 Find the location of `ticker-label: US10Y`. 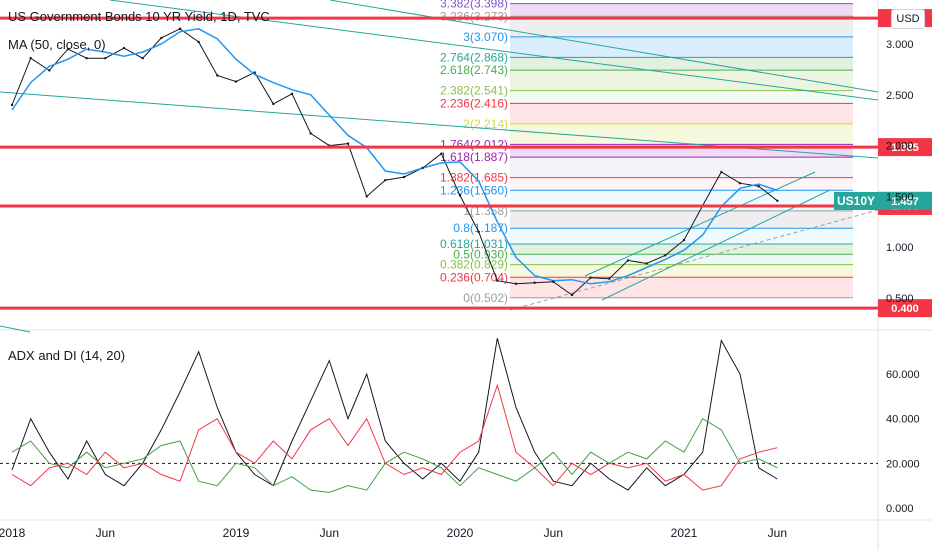

ticker-label: US10Y is located at coordinates (856, 201).